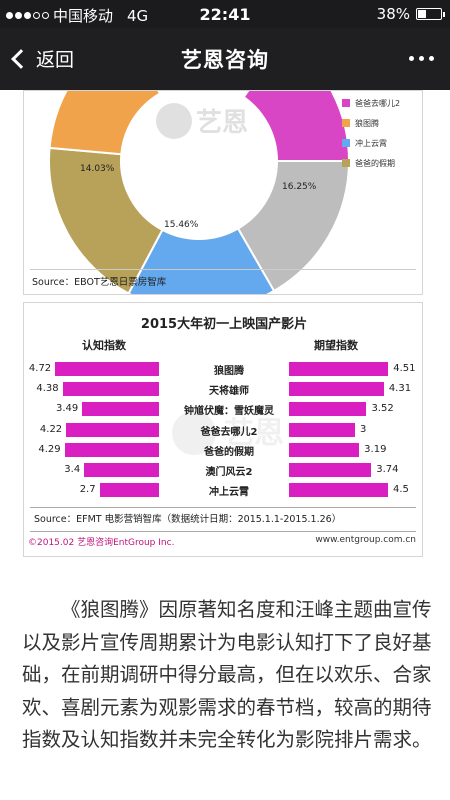  I want to click on status-right: 38%, so click(410, 14).